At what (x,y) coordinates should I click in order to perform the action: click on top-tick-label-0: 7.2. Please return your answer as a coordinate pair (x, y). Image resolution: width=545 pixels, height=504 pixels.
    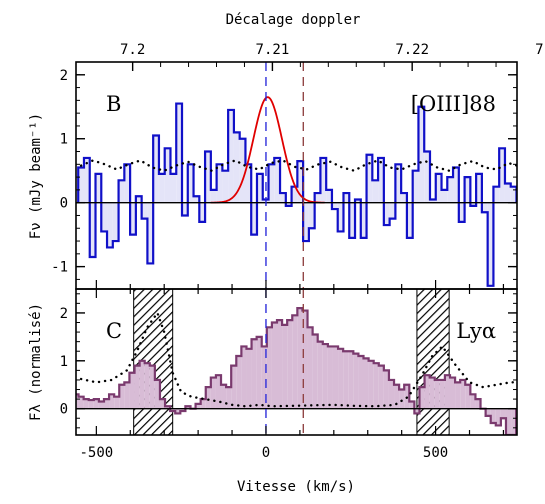
    Looking at the image, I should click on (132, 50).